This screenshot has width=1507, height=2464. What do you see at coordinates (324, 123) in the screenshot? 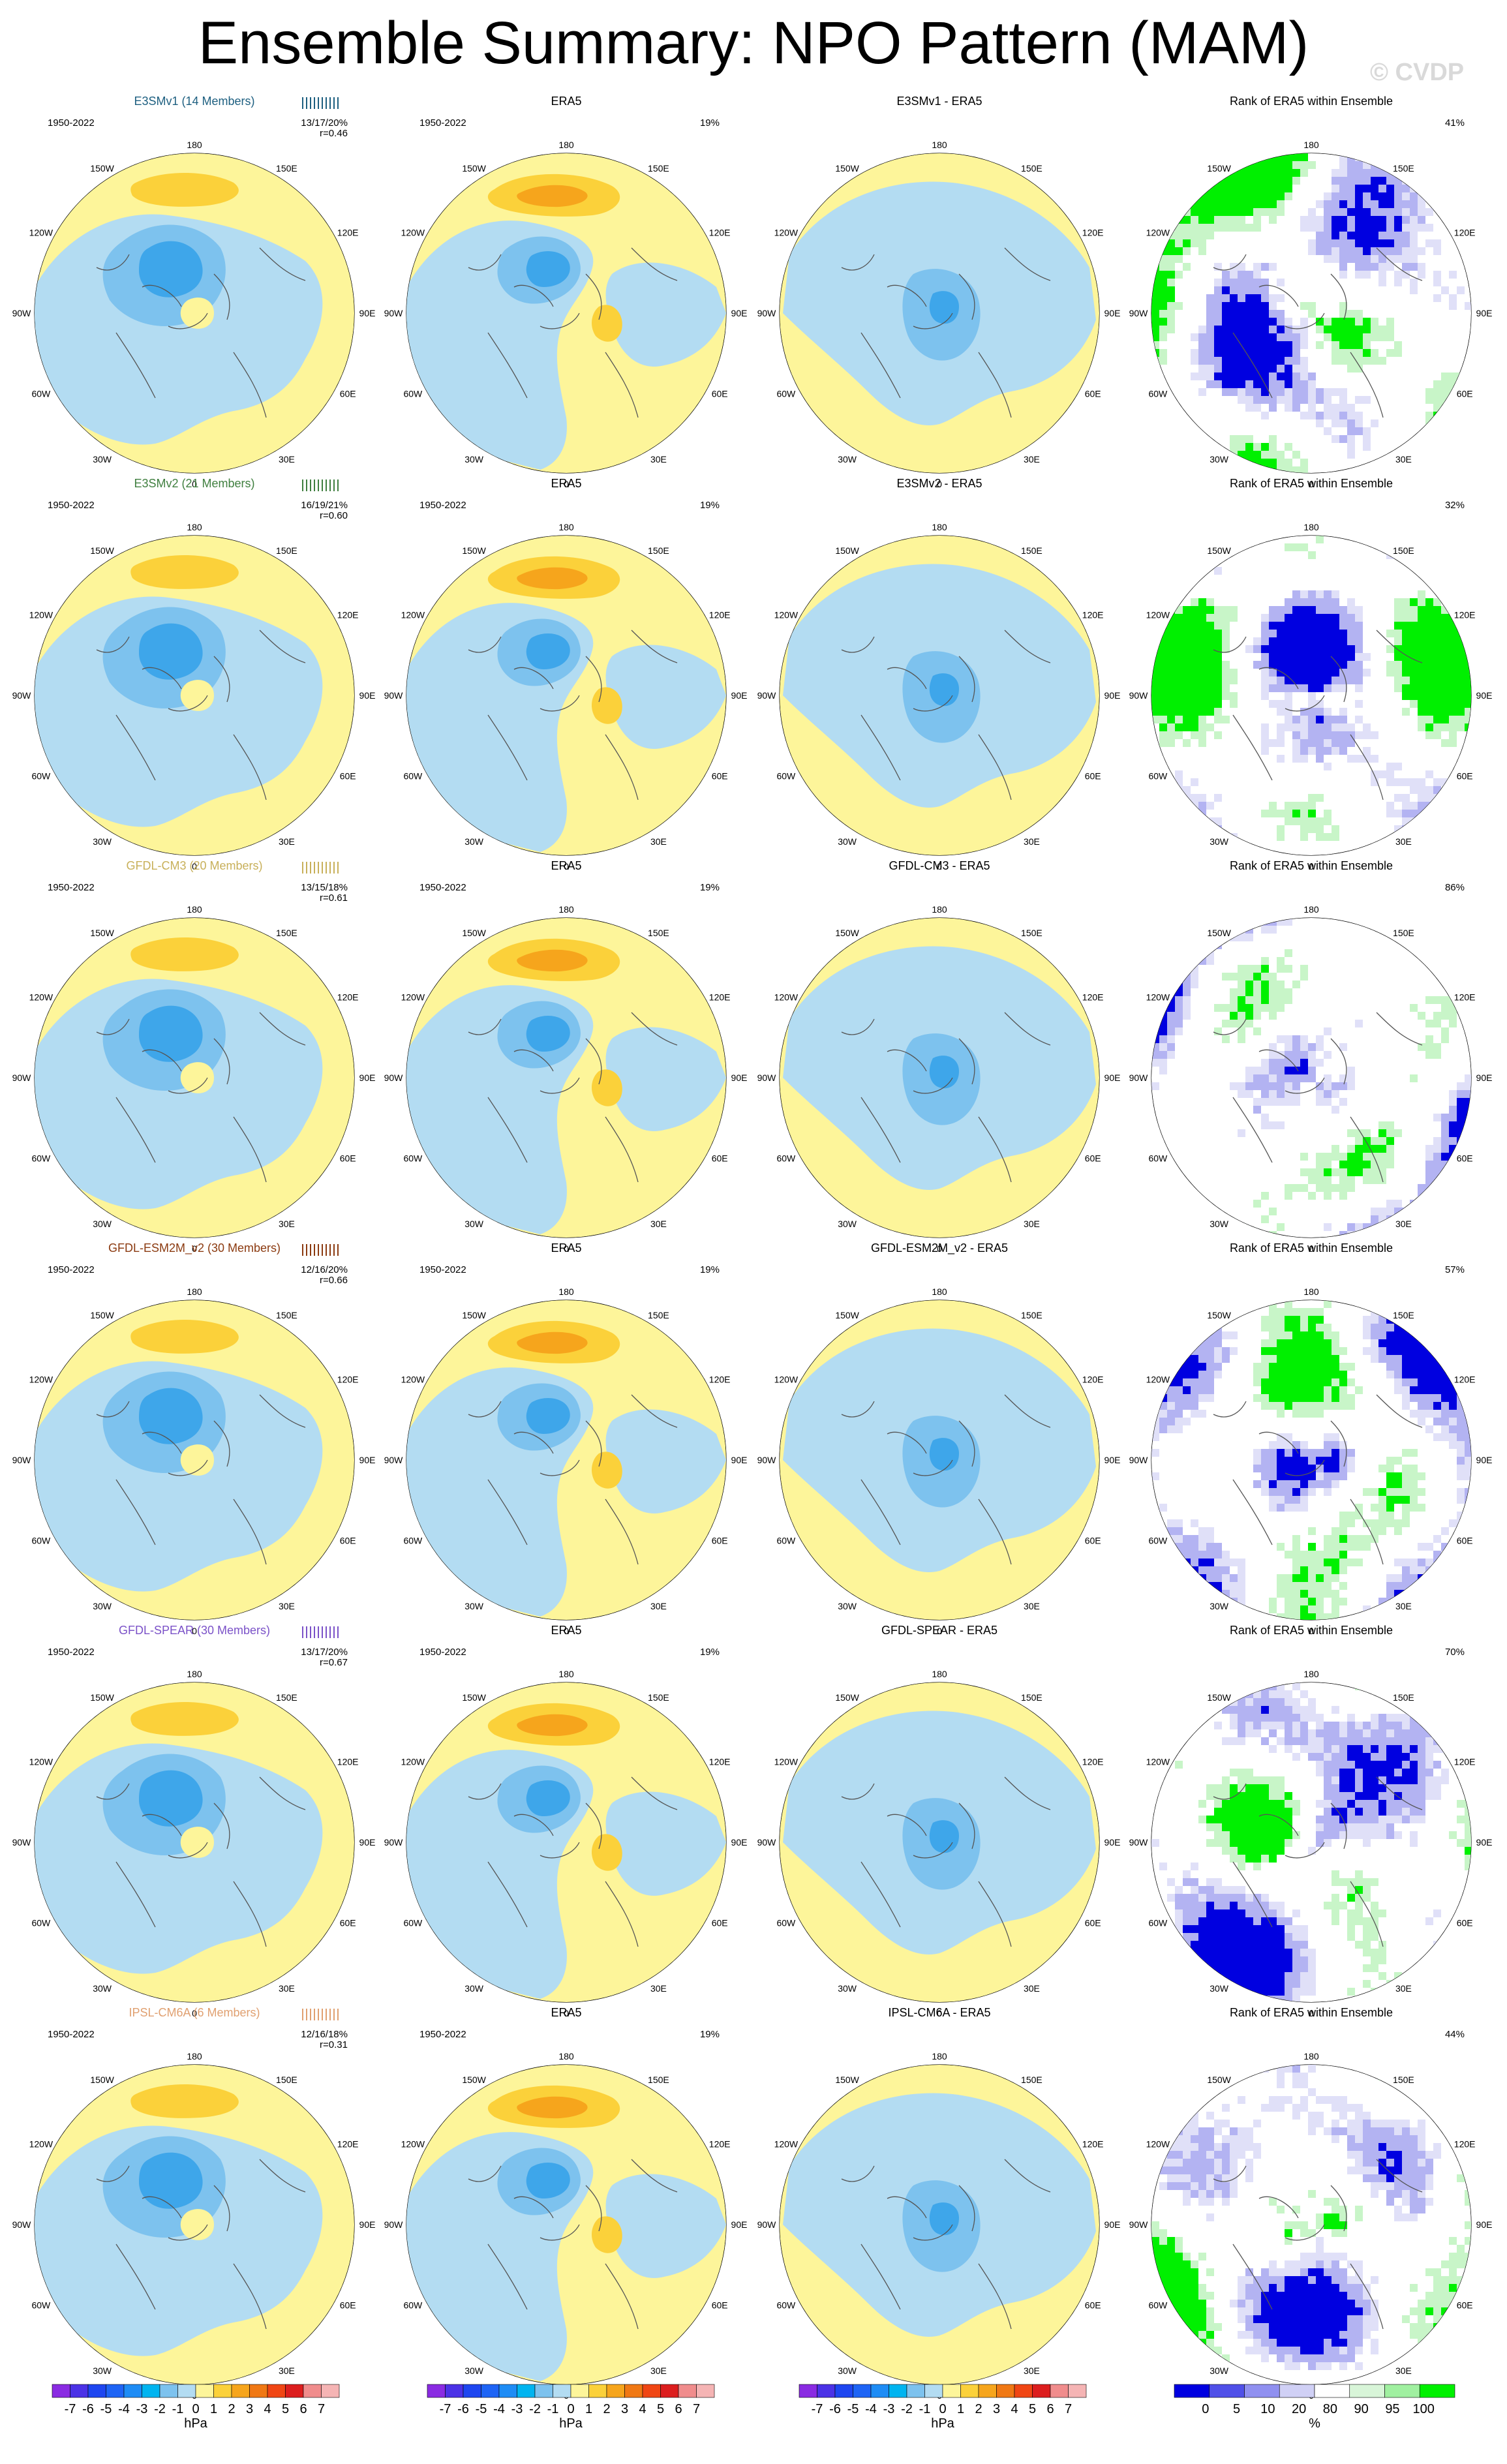
I see `pct-variance-stats: 13/17/20%` at bounding box center [324, 123].